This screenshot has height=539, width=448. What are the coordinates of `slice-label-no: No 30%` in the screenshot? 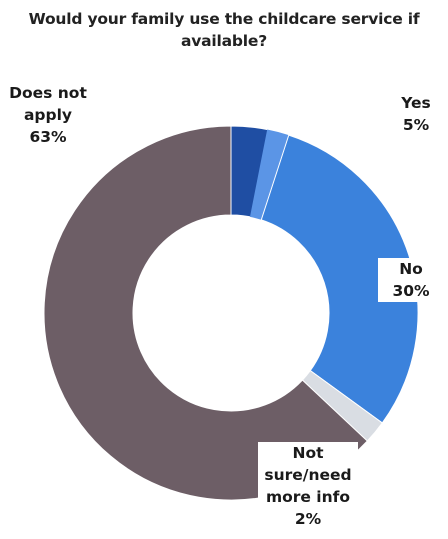 It's located at (411, 280).